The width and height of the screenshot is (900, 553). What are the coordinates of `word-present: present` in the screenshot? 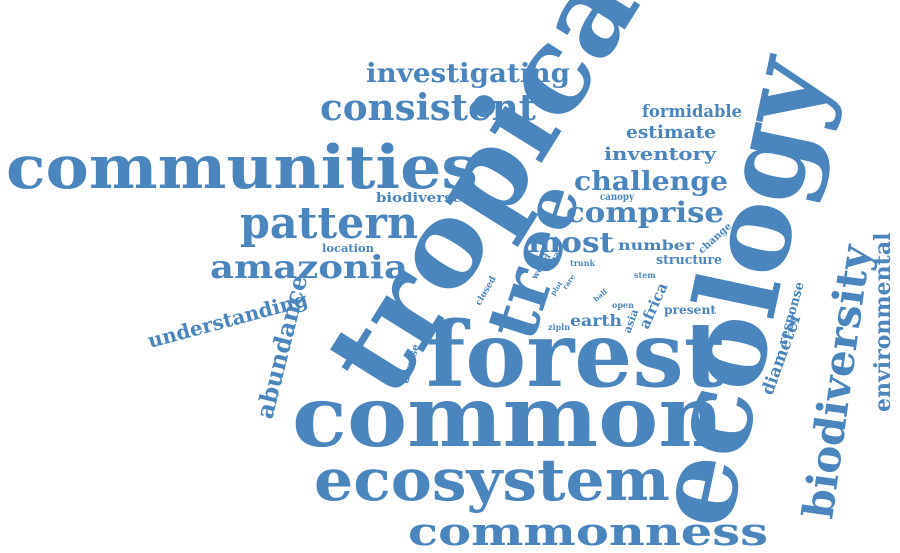 It's located at (690, 310).